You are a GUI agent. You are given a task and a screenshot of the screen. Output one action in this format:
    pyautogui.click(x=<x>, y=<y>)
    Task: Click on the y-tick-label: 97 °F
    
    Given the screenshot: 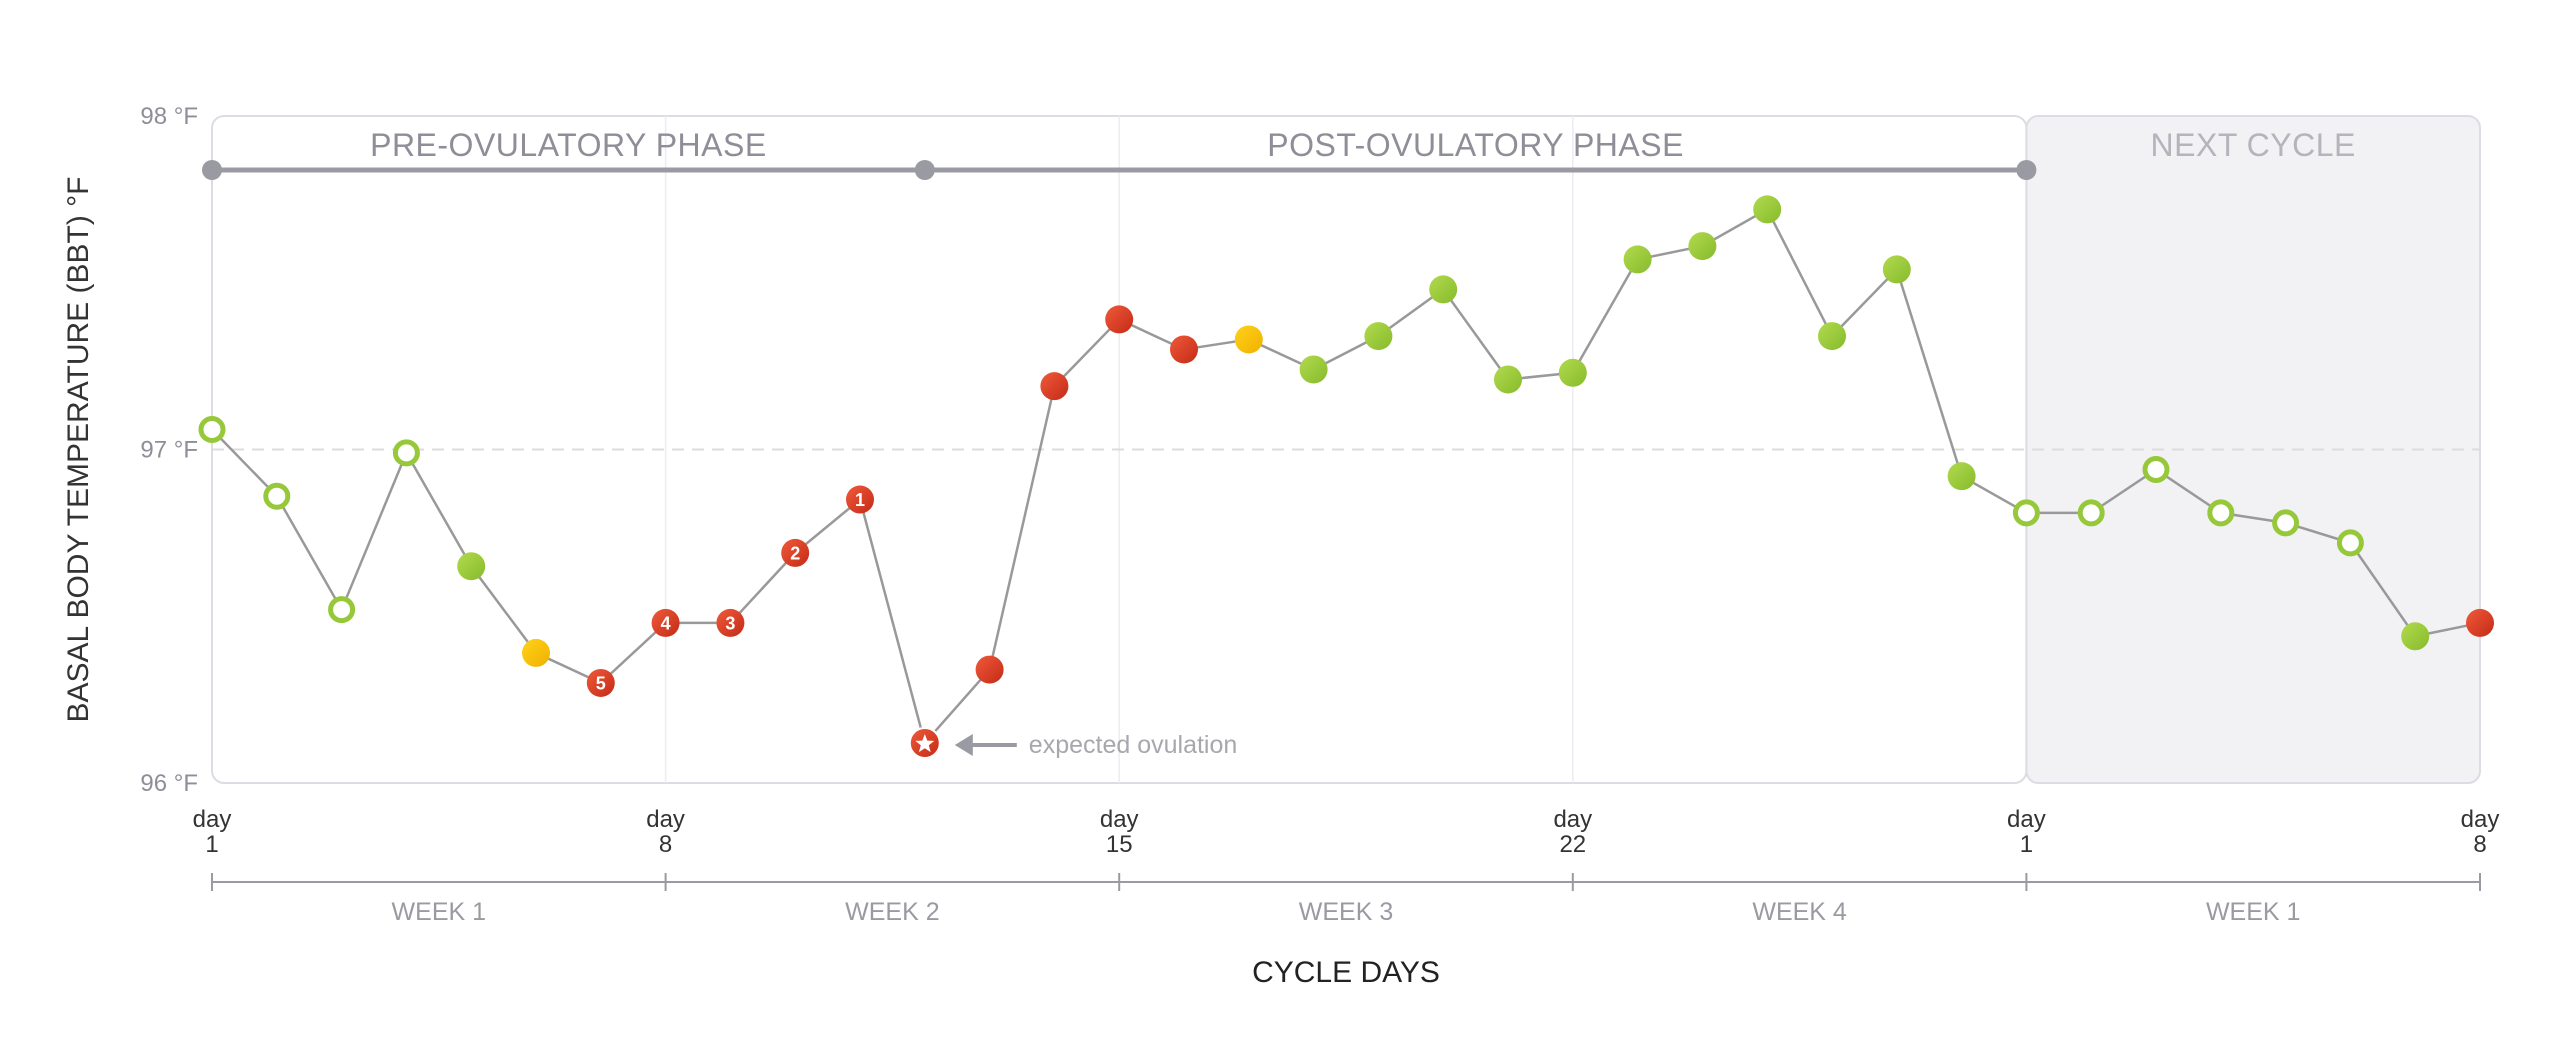 What is the action you would take?
    pyautogui.click(x=169, y=450)
    